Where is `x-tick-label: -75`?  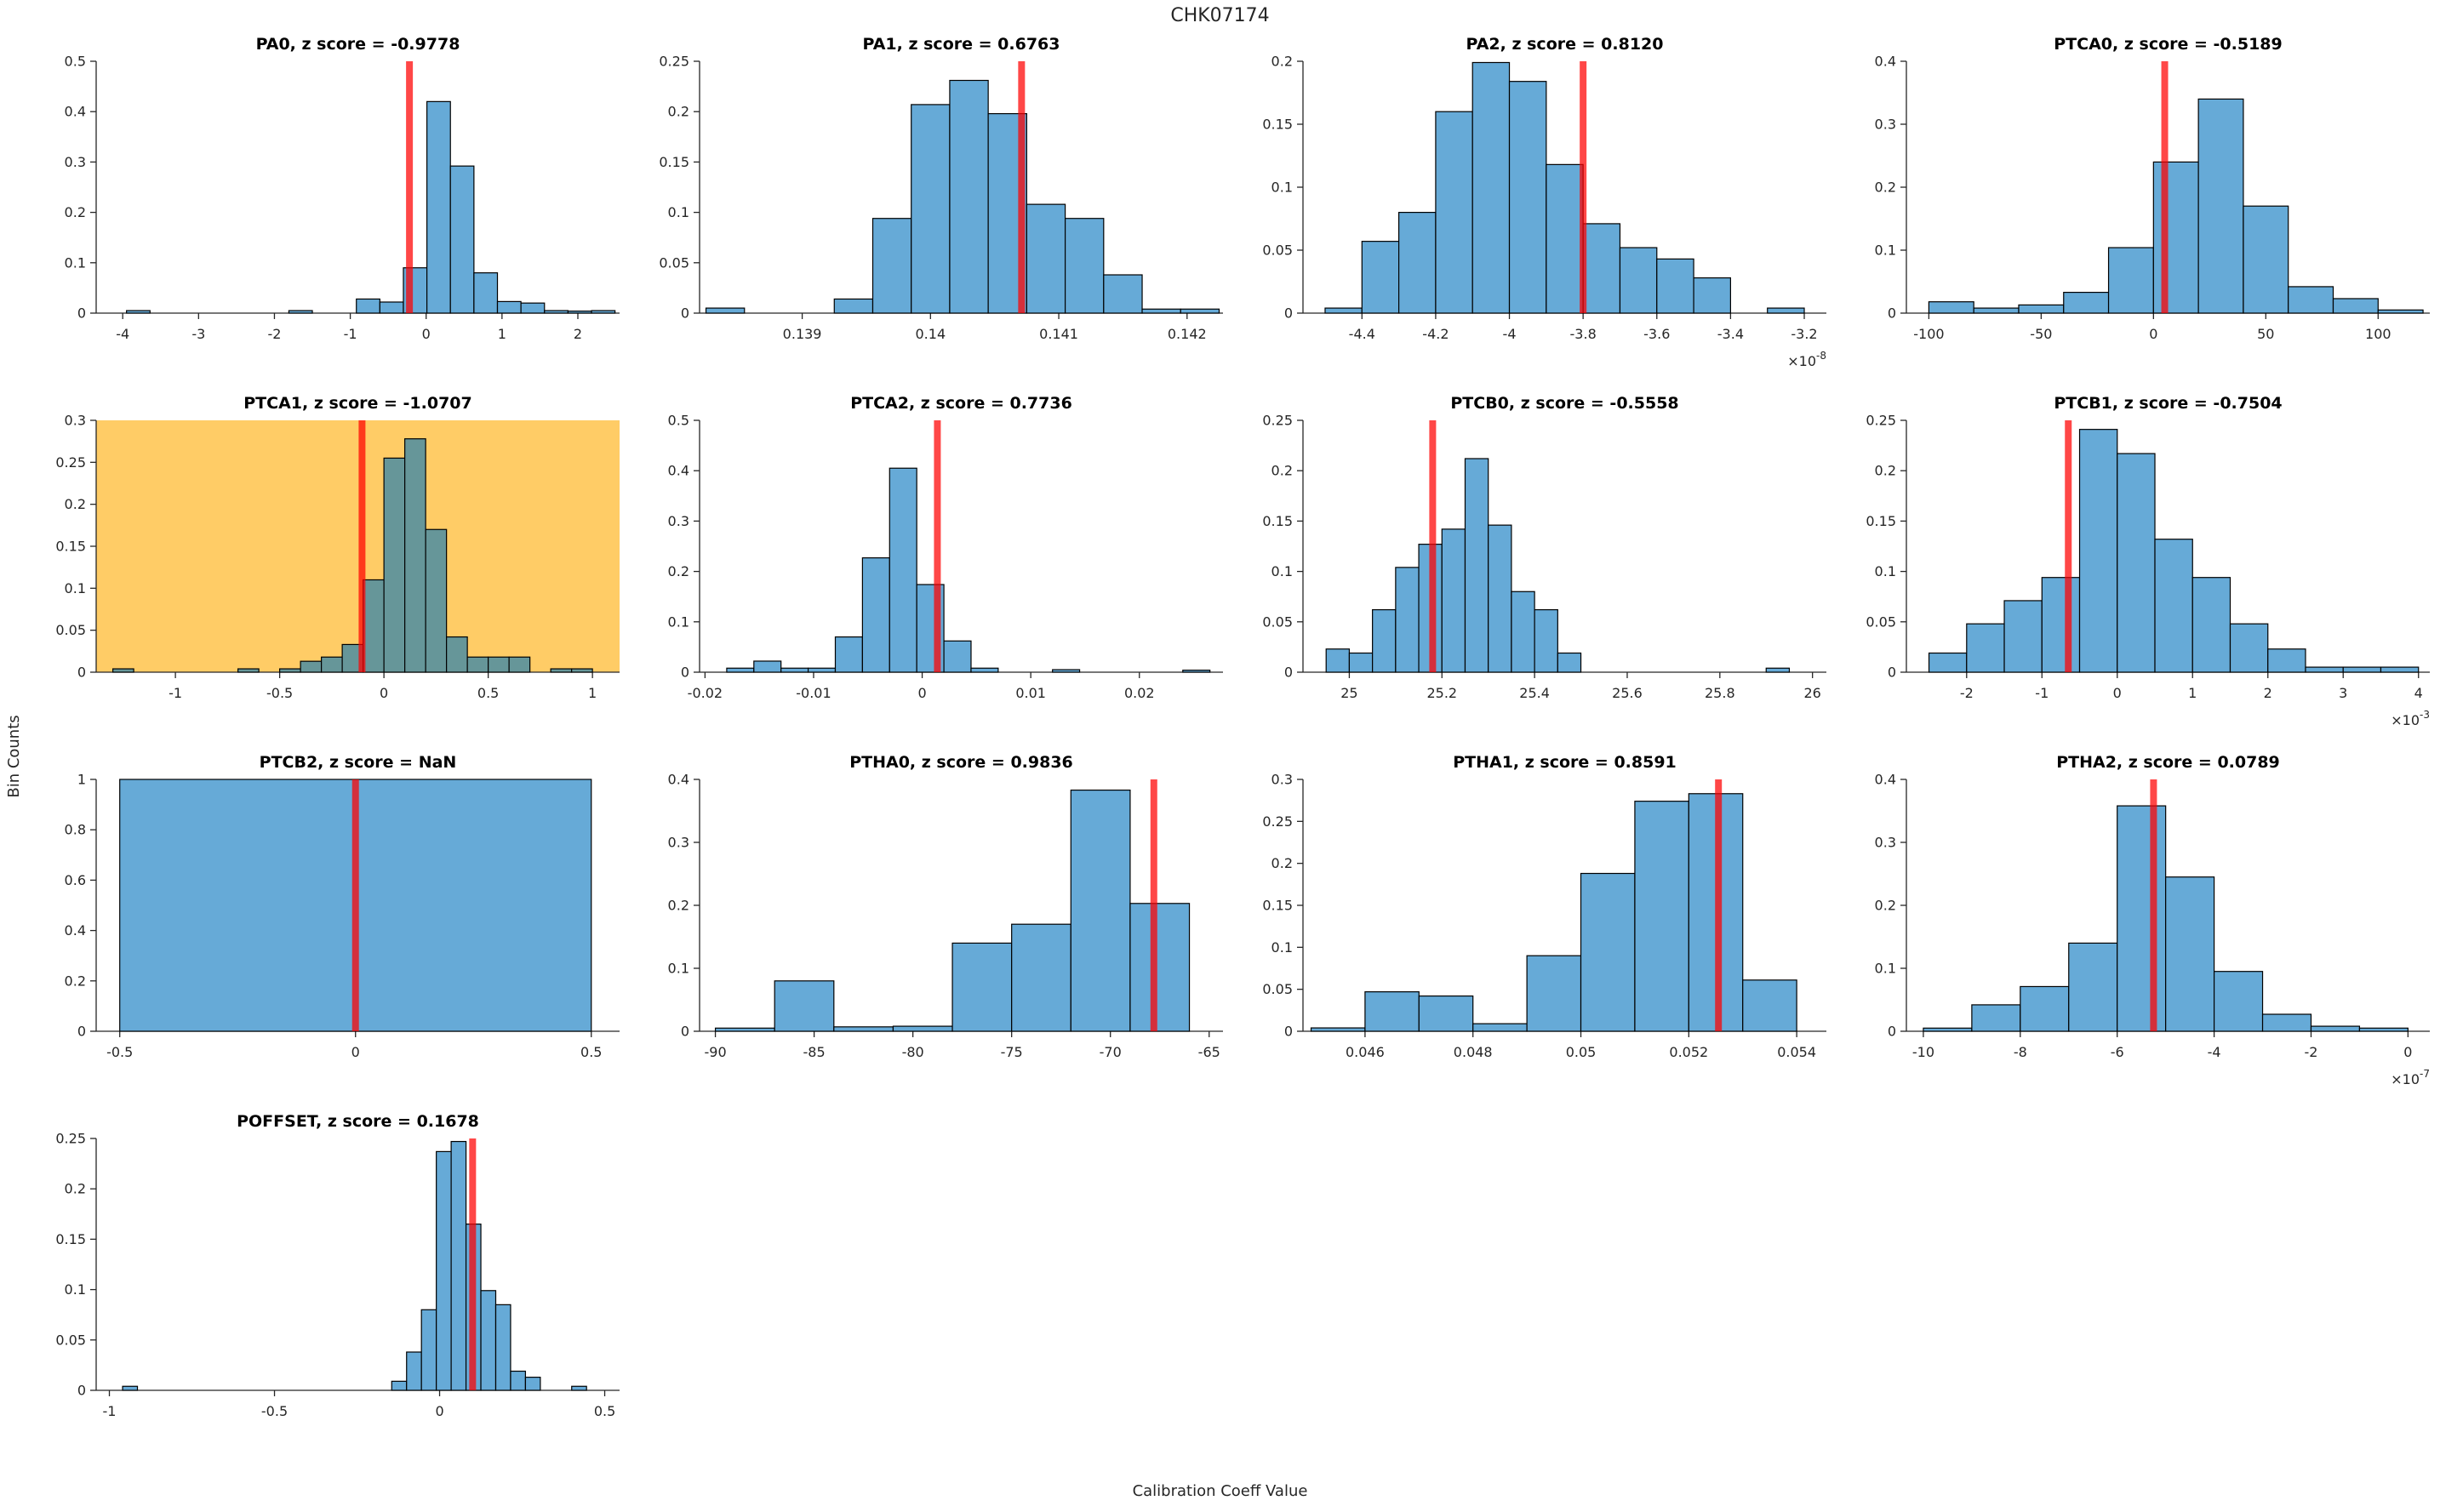 x-tick-label: -75 is located at coordinates (1012, 1052).